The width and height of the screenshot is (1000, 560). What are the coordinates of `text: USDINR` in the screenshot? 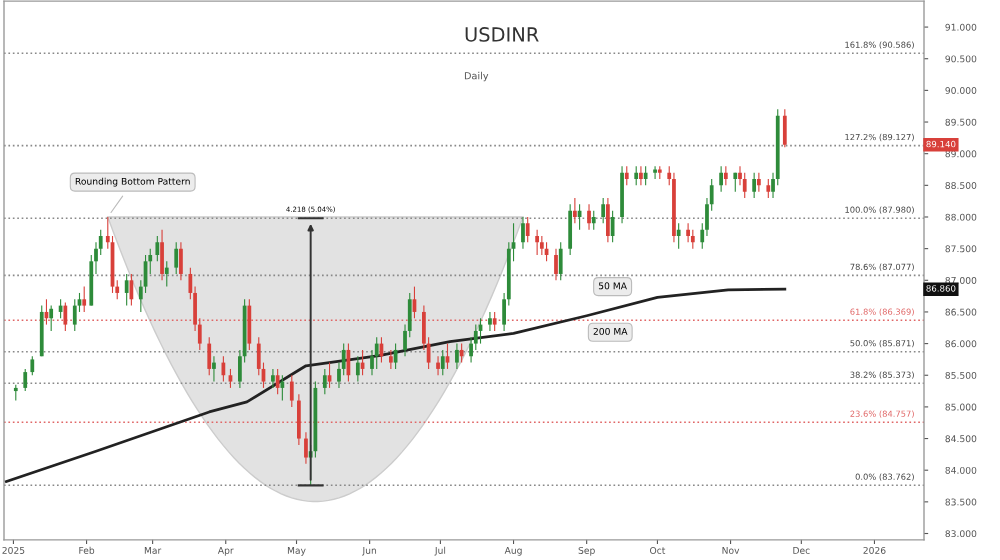 It's located at (502, 34).